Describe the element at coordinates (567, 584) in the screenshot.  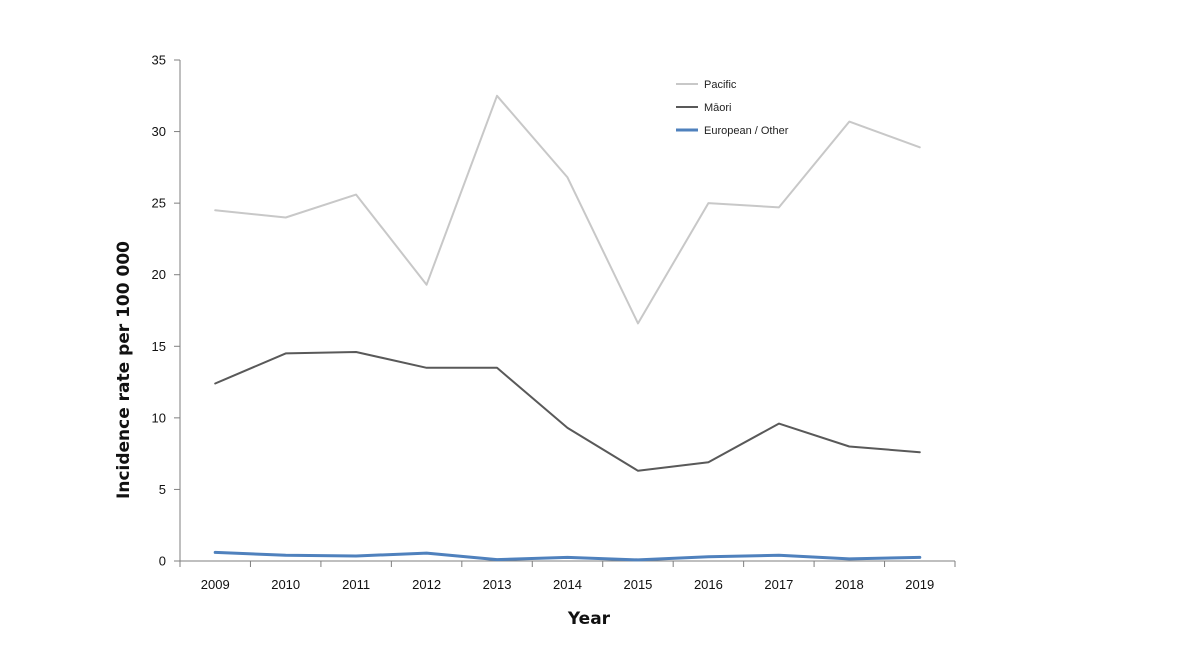
I see `x-tick-label: 2014` at that location.